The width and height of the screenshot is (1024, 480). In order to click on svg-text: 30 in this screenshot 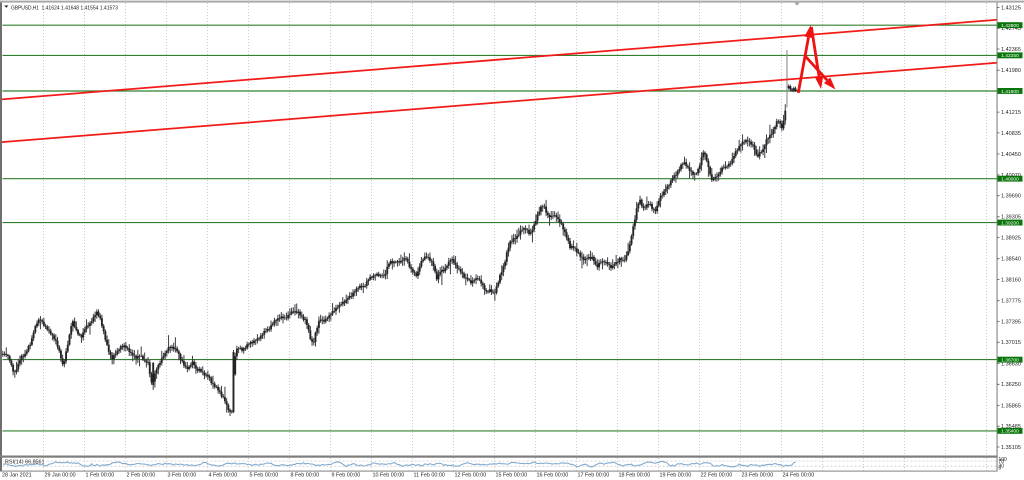, I will do `click(1002, 466)`.